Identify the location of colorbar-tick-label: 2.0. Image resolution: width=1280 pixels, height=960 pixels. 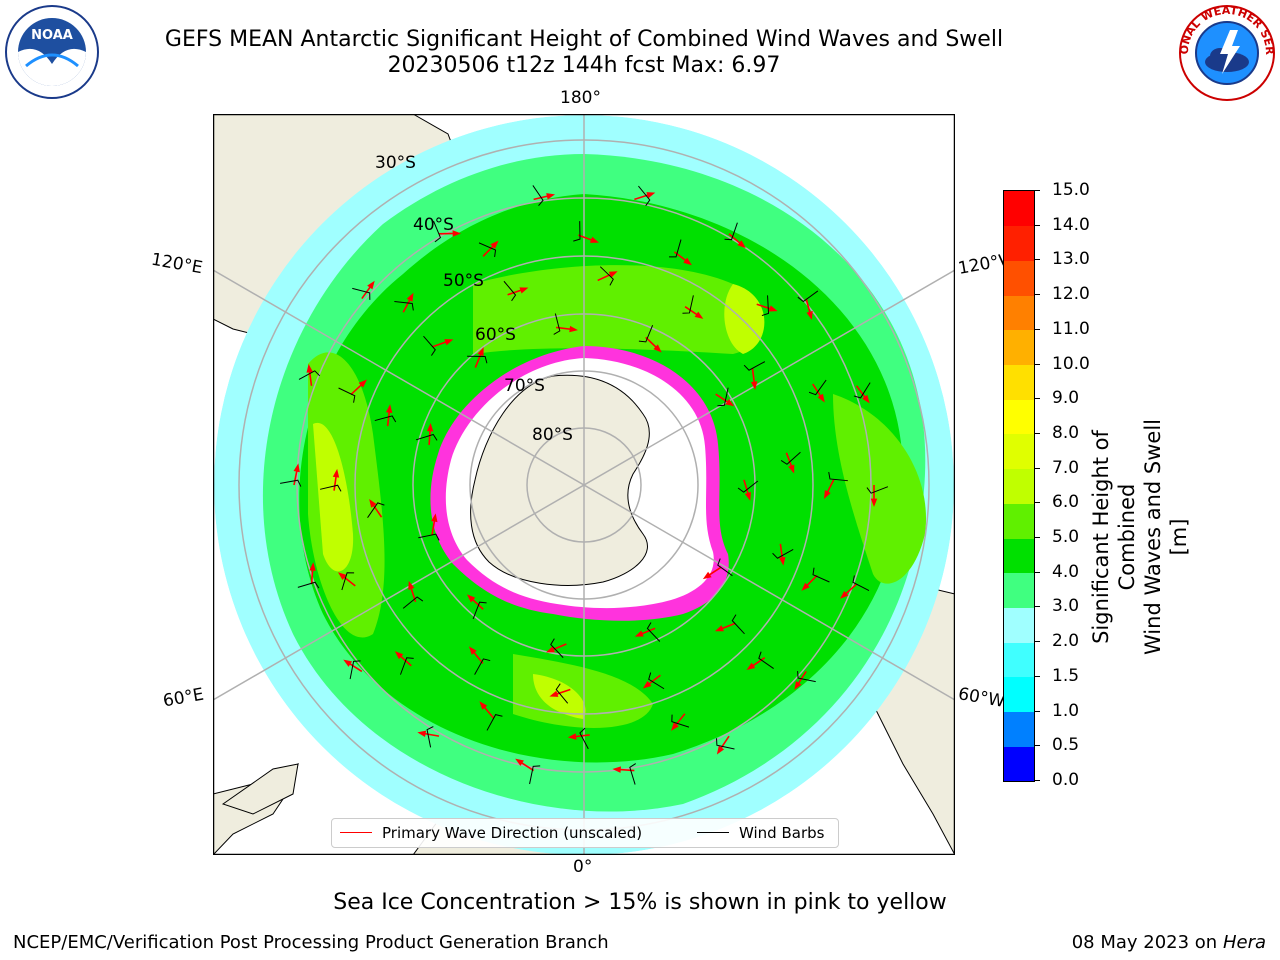
(1066, 641).